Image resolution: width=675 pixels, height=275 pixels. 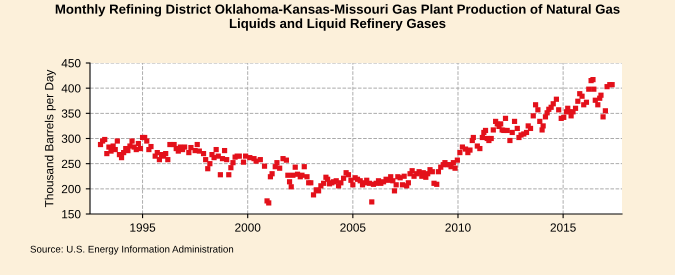 I want to click on x-tick-label: 2010, so click(x=458, y=227).